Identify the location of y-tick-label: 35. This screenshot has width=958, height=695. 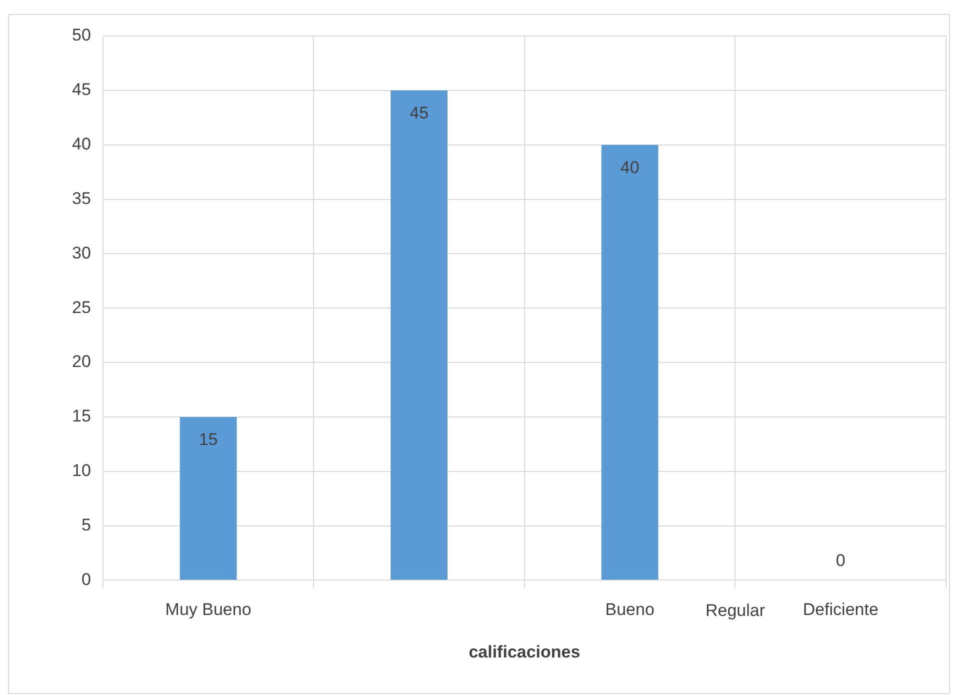
(81, 198).